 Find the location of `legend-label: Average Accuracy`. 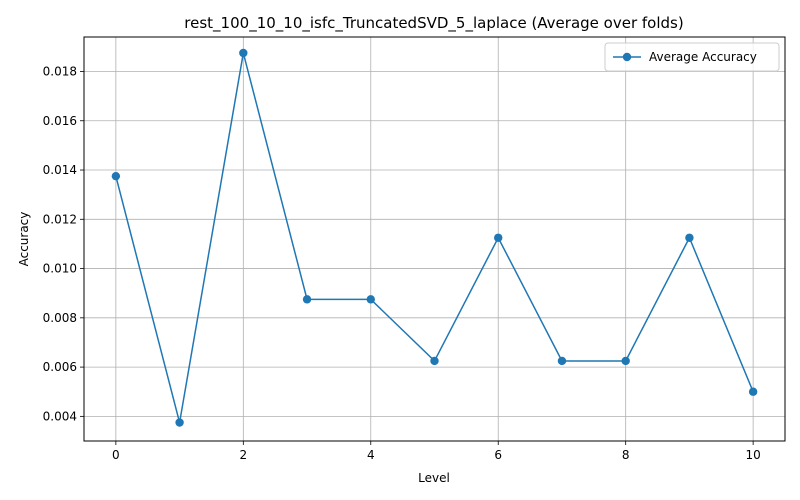

legend-label: Average Accuracy is located at coordinates (703, 57).